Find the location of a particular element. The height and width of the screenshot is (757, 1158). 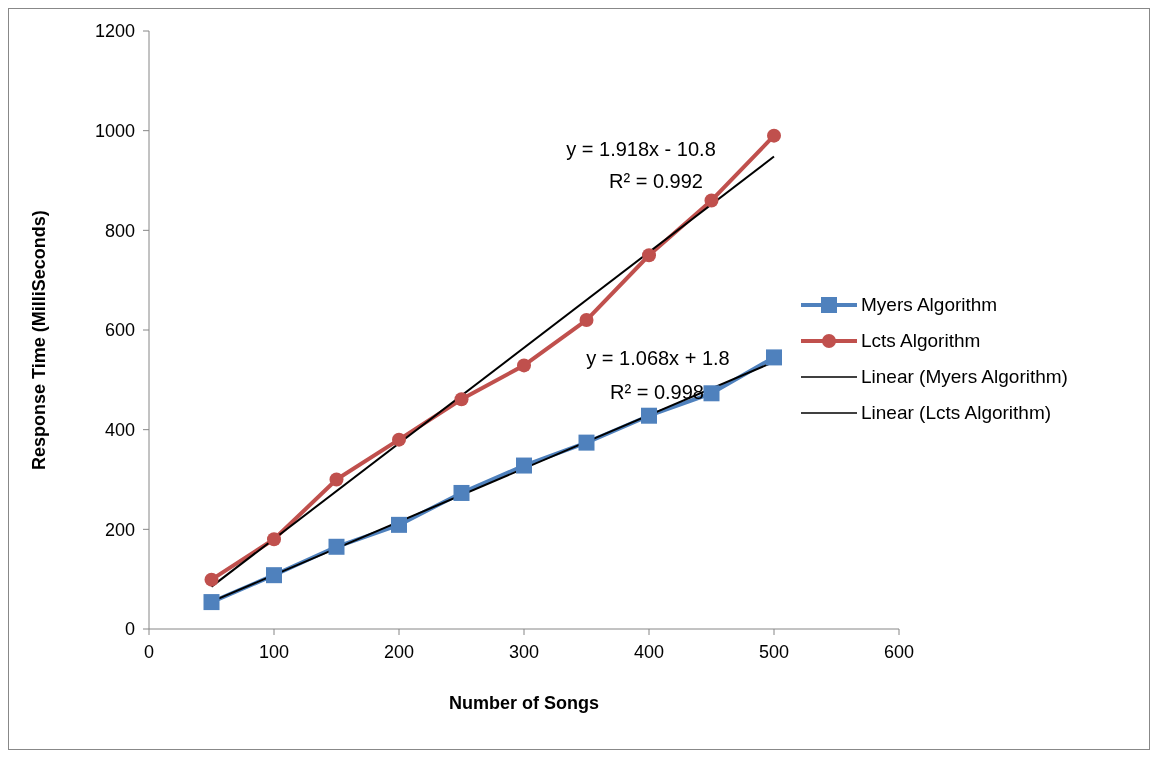

x-tick-label: 500 is located at coordinates (774, 651).